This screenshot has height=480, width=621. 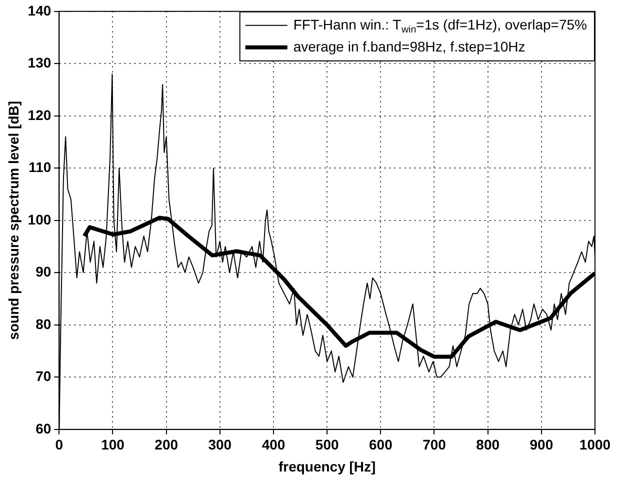 I want to click on x-tick-label: 700, so click(x=434, y=444).